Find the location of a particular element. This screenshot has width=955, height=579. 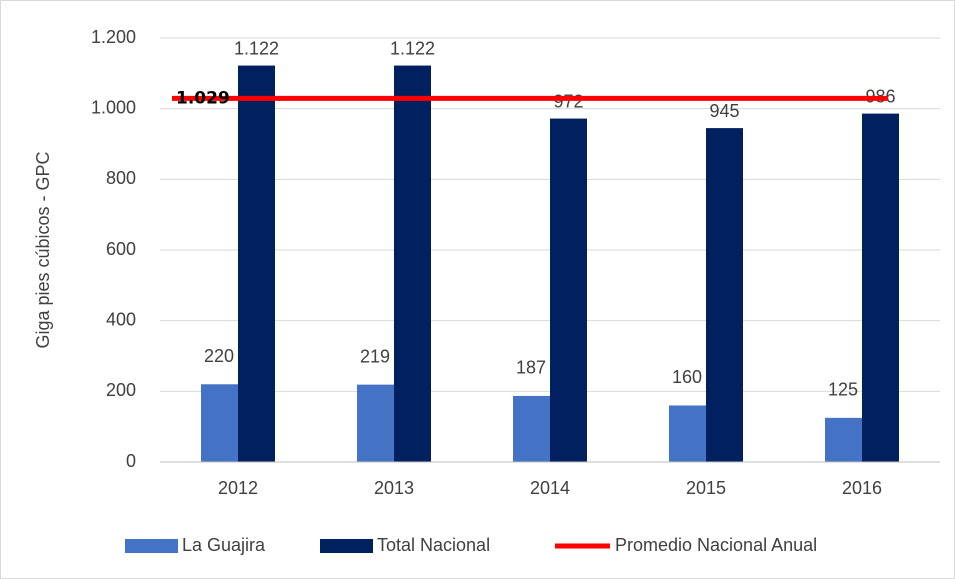

x-tick-label: 2015 is located at coordinates (706, 488).